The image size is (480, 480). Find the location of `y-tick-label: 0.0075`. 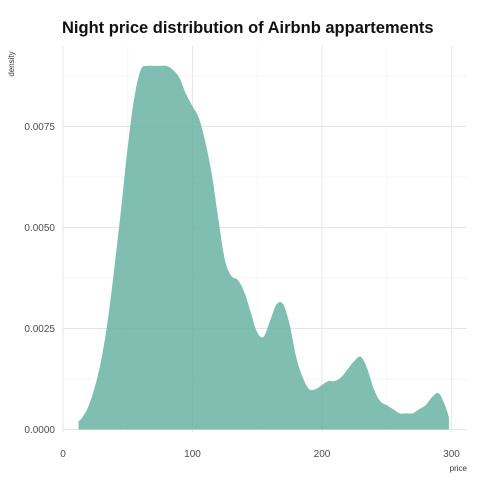

y-tick-label: 0.0075 is located at coordinates (39, 127).